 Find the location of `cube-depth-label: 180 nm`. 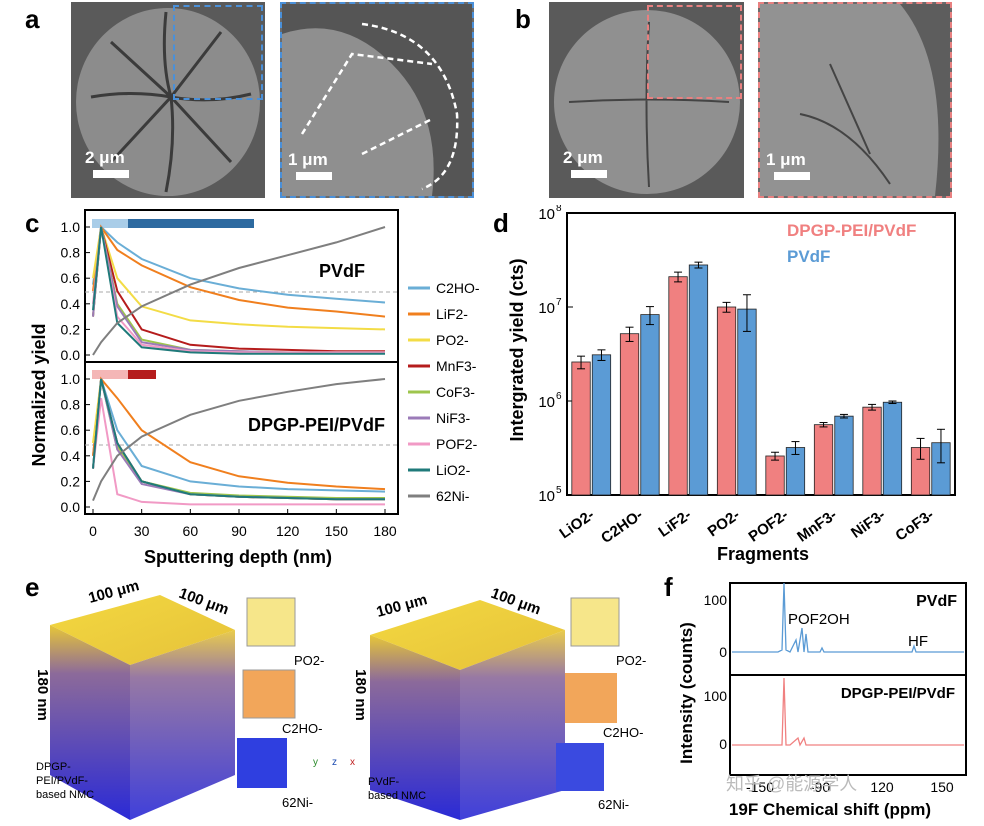

cube-depth-label: 180 nm is located at coordinates (360, 695).